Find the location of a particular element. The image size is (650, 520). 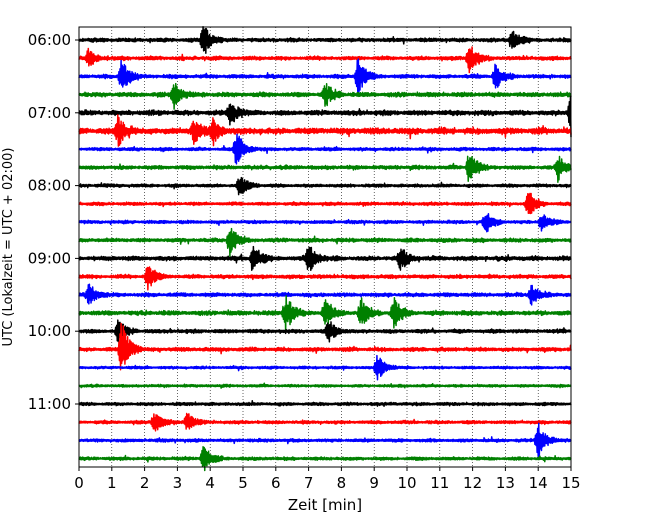

x-tick-label: 9 is located at coordinates (374, 483).